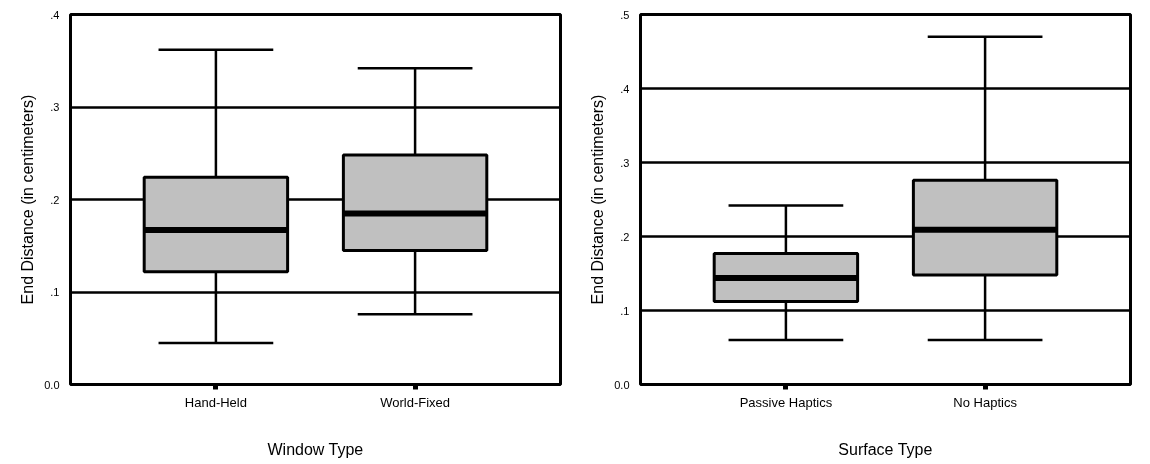 The image size is (1150, 464). Describe the element at coordinates (786, 402) in the screenshot. I see `x-tick-label: Passive Haptics` at that location.